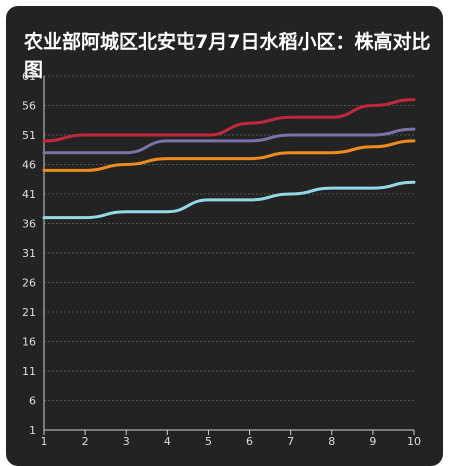 The height and width of the screenshot is (466, 459). I want to click on y-tick-label: 31, so click(29, 253).